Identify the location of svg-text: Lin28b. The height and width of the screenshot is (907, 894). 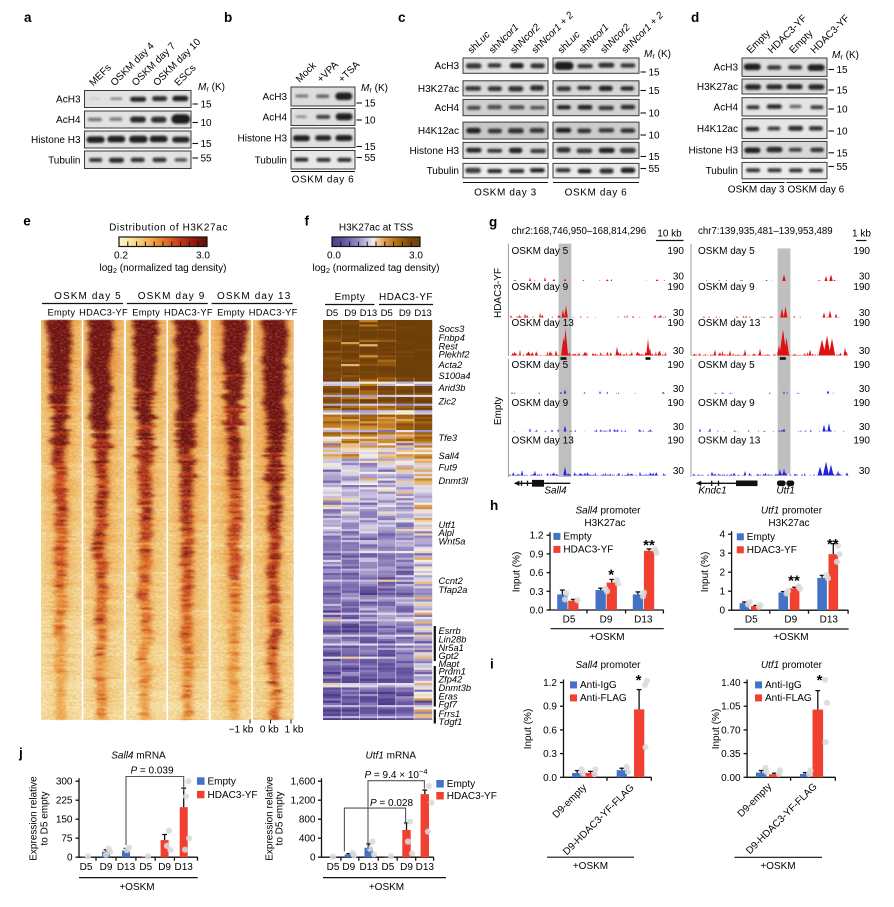
(453, 640).